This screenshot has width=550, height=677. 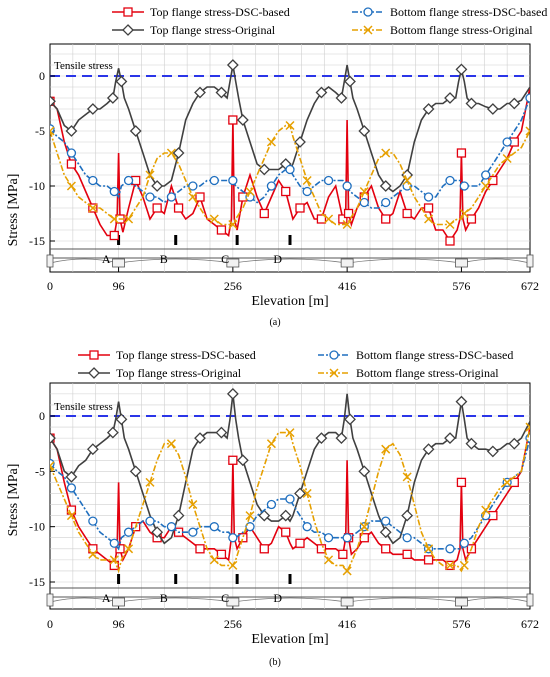 I want to click on y-ticks: 0 -5 -10 -15, so click(x=42, y=158).